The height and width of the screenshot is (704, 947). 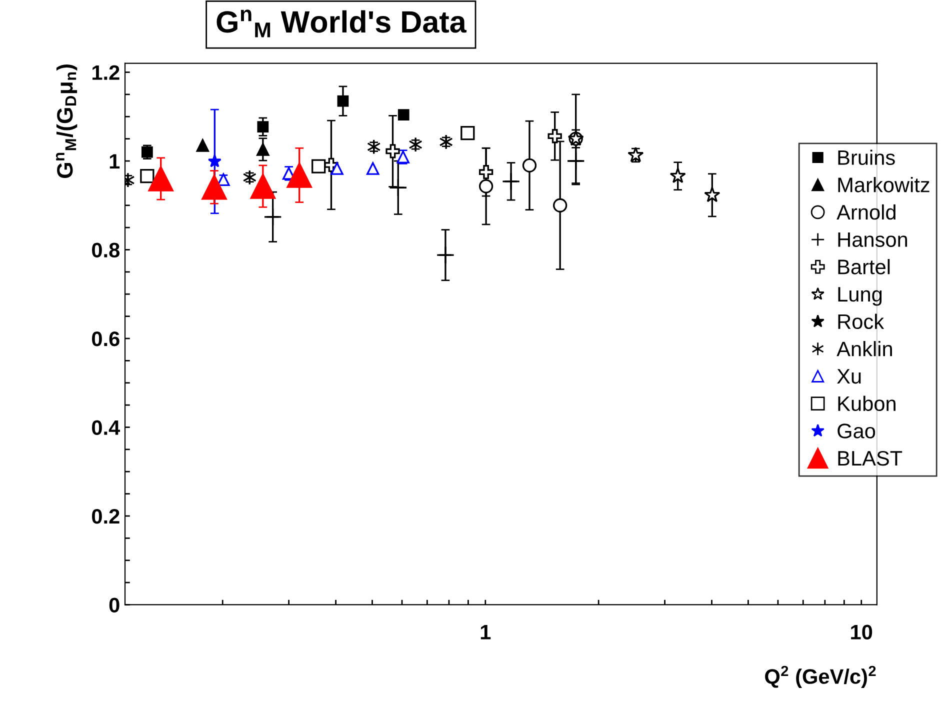 What do you see at coordinates (870, 458) in the screenshot?
I see `legend-label: BLAST` at bounding box center [870, 458].